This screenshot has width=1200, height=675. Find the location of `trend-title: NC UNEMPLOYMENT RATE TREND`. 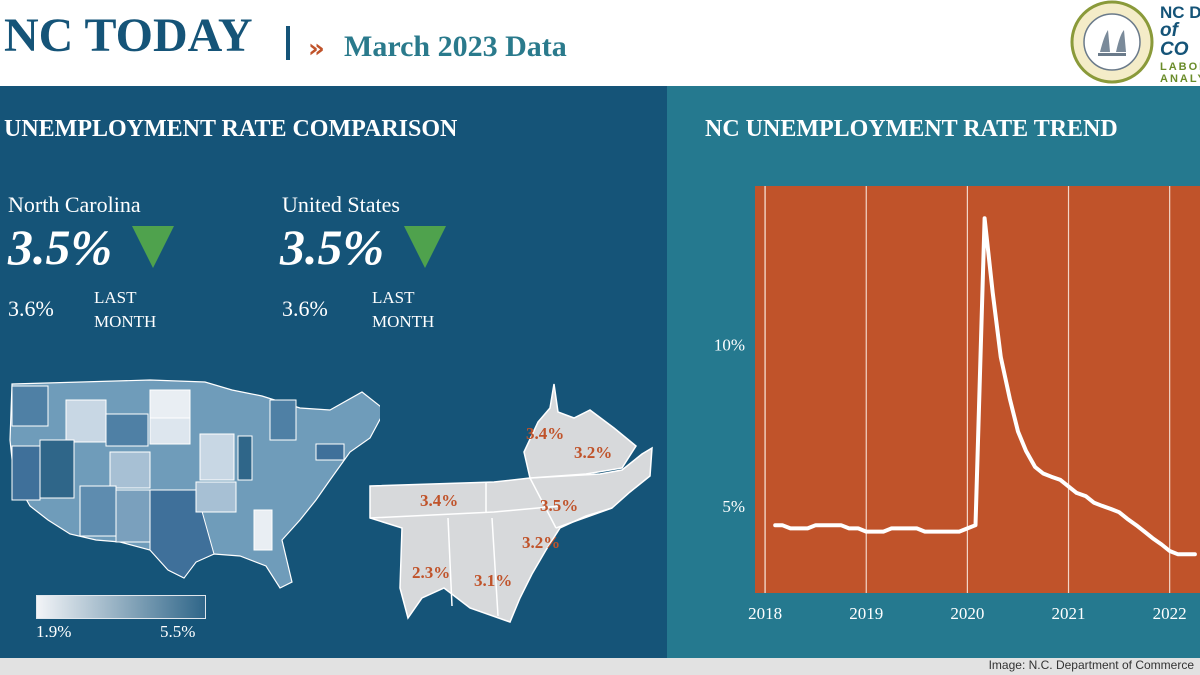

trend-title: NC UNEMPLOYMENT RATE TREND is located at coordinates (911, 129).